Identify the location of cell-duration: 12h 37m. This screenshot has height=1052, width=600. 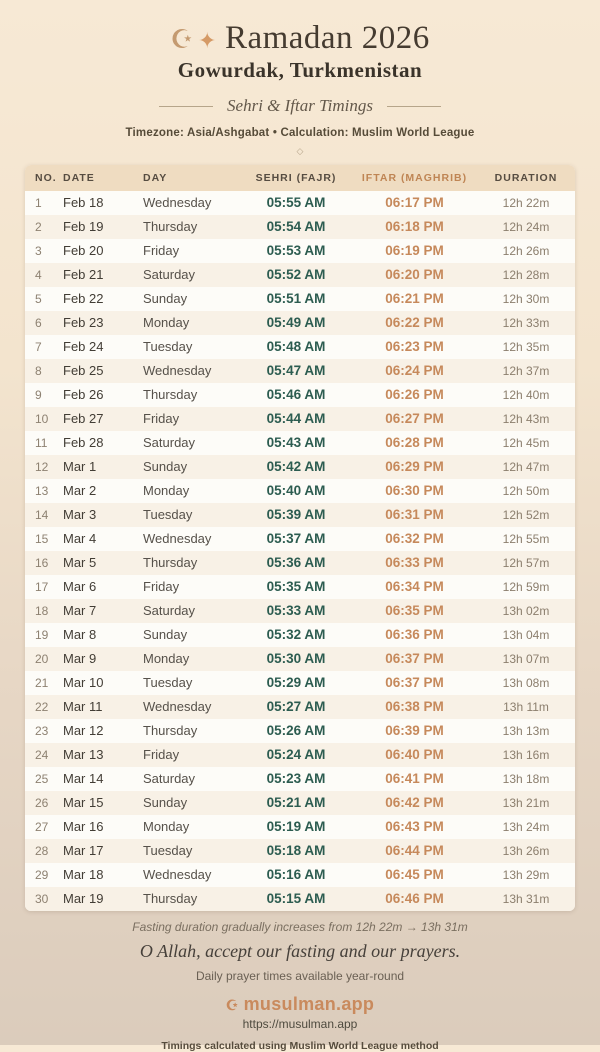
(526, 371).